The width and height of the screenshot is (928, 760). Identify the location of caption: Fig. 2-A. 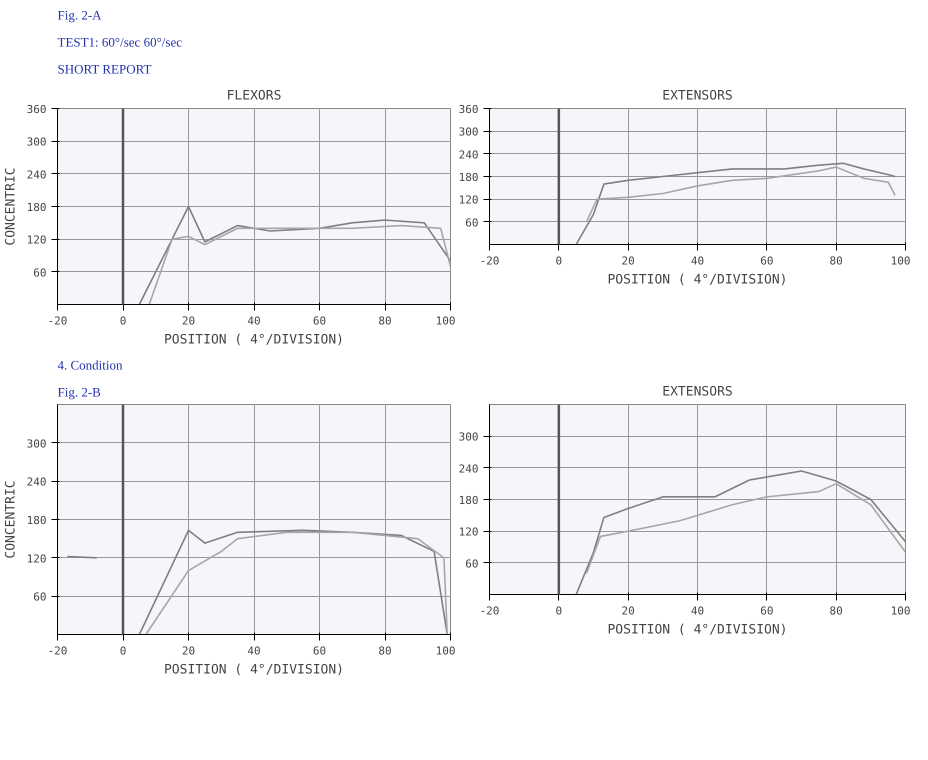
(80, 15).